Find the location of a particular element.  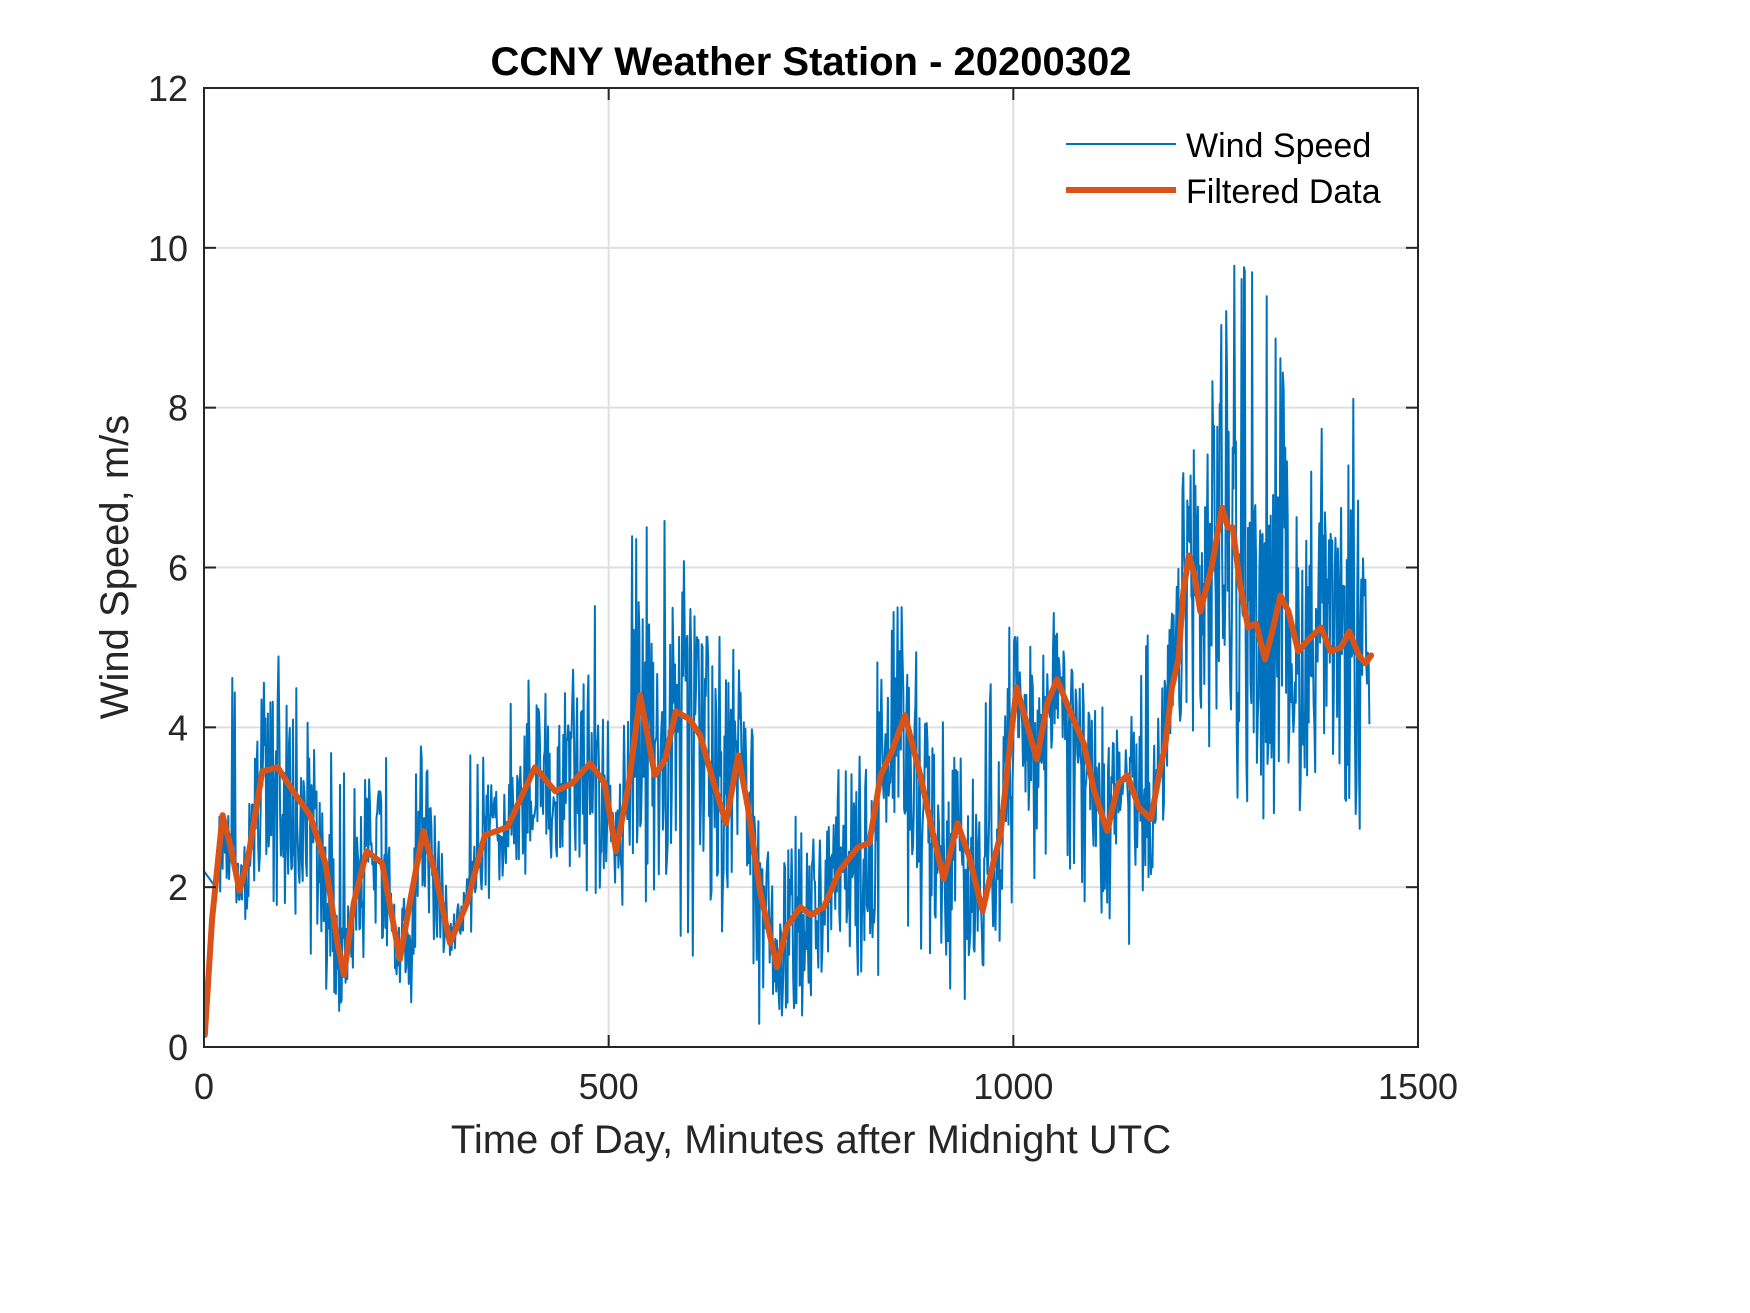

y-tick-label: 0 is located at coordinates (178, 1047).